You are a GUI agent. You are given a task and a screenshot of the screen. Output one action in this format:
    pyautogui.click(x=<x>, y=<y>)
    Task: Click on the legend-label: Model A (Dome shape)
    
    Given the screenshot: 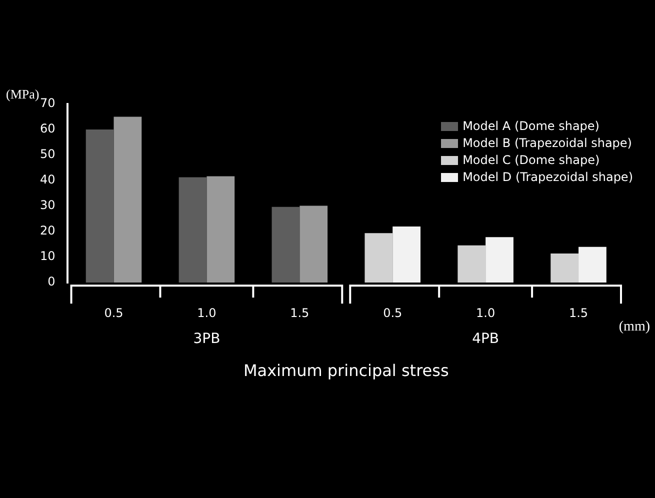 What is the action you would take?
    pyautogui.click(x=531, y=126)
    